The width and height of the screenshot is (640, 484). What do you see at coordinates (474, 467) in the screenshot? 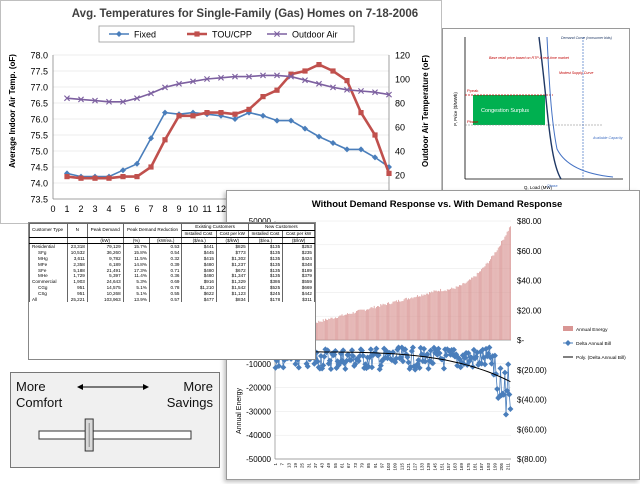
I see `dr-x-tick-label: 181` at bounding box center [474, 467].